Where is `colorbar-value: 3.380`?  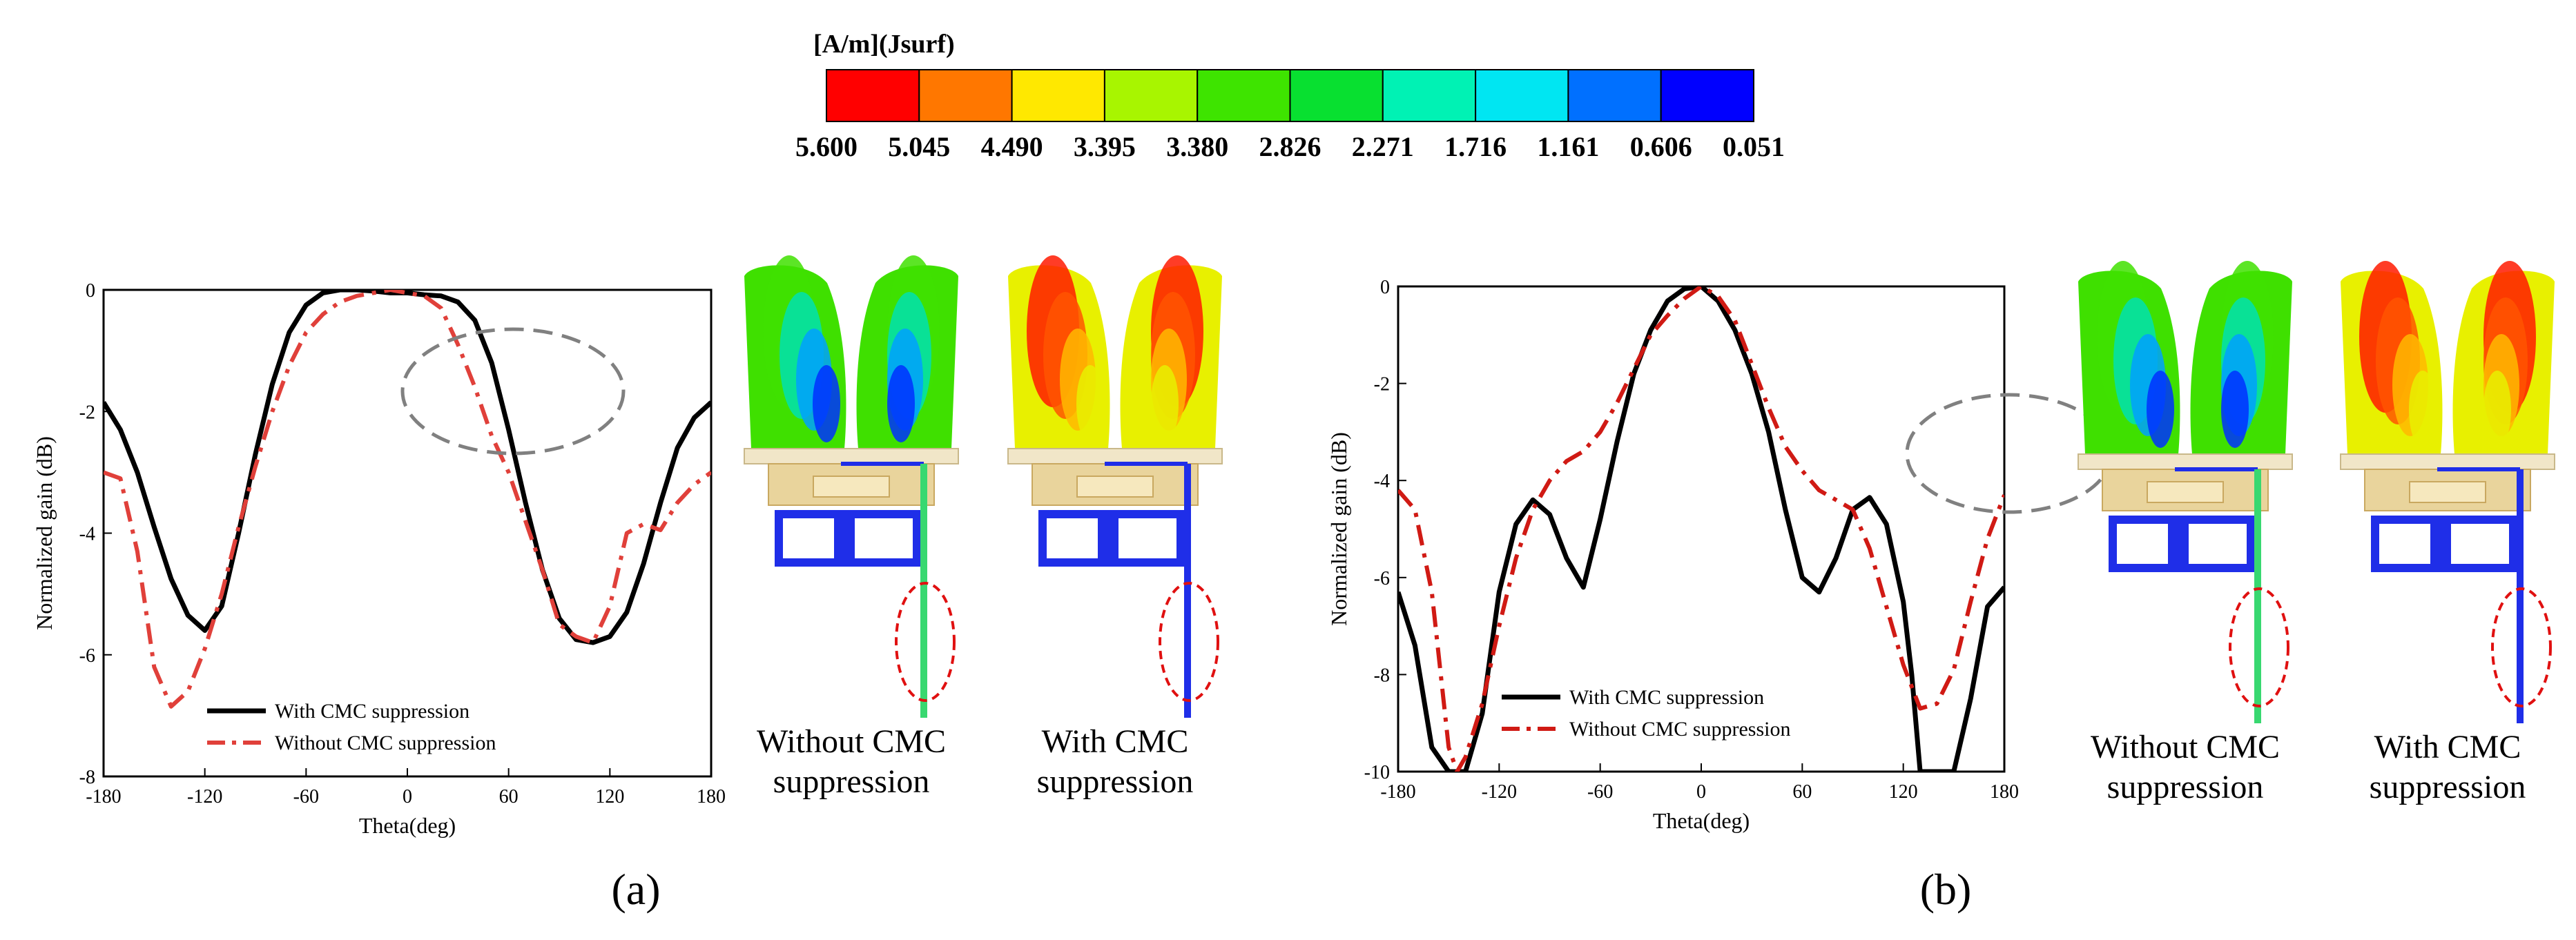
colorbar-value: 3.380 is located at coordinates (1197, 146).